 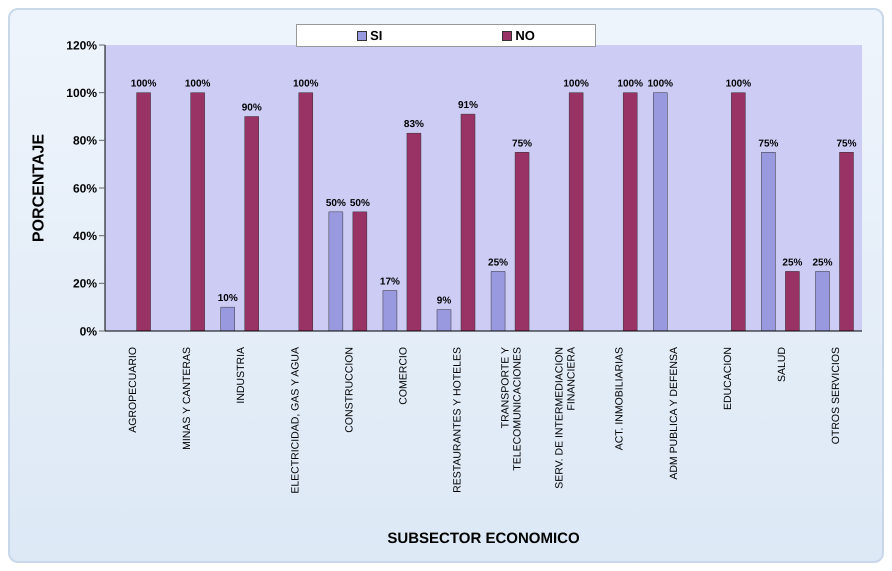 What do you see at coordinates (133, 390) in the screenshot?
I see `x-tick-label: AGROPECUARIO` at bounding box center [133, 390].